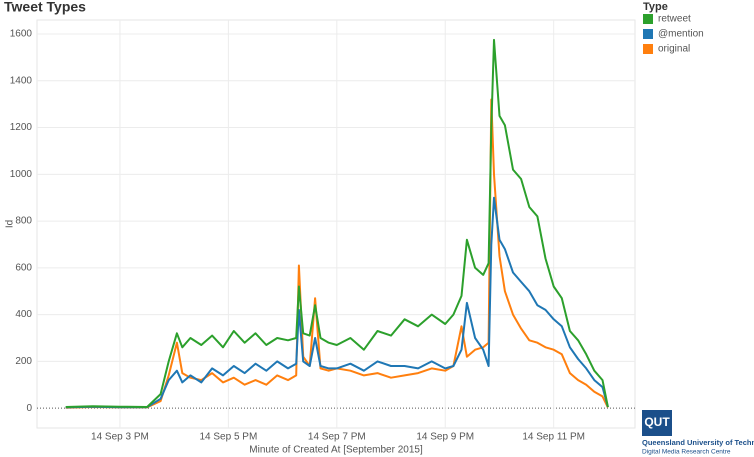 The width and height of the screenshot is (754, 457). I want to click on x-tick-label: 14 Sep 11 PM, so click(553, 437).